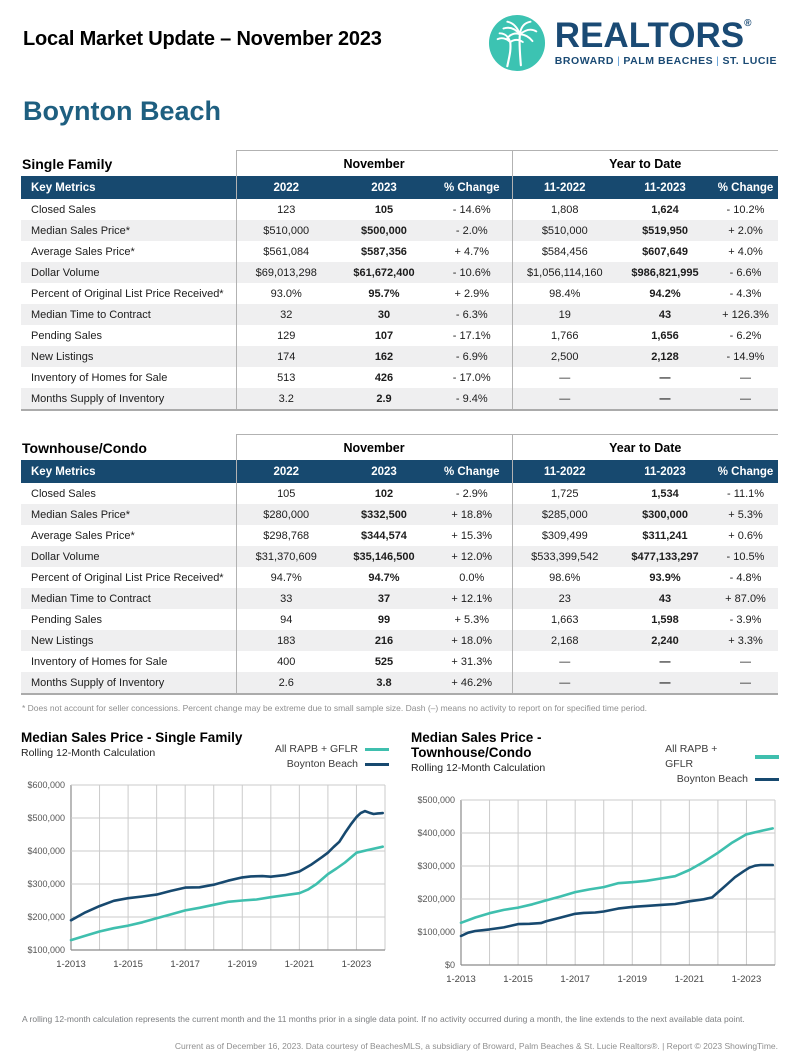 Image resolution: width=800 pixels, height=1051 pixels. Describe the element at coordinates (384, 272) in the screenshot. I see `value-cell: $61,672,400` at that location.